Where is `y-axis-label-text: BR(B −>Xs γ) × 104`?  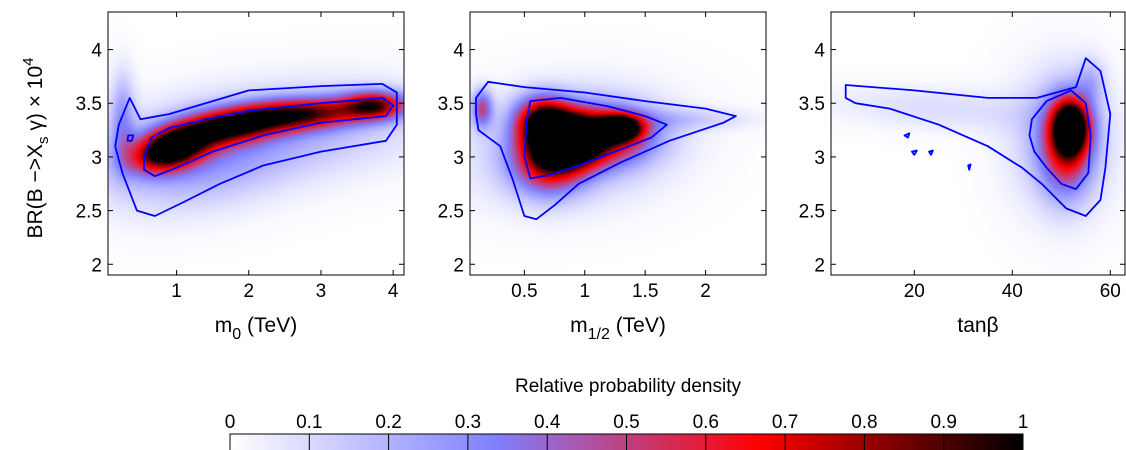
y-axis-label-text: BR(B −>Xs γ) × 104 is located at coordinates (36, 147).